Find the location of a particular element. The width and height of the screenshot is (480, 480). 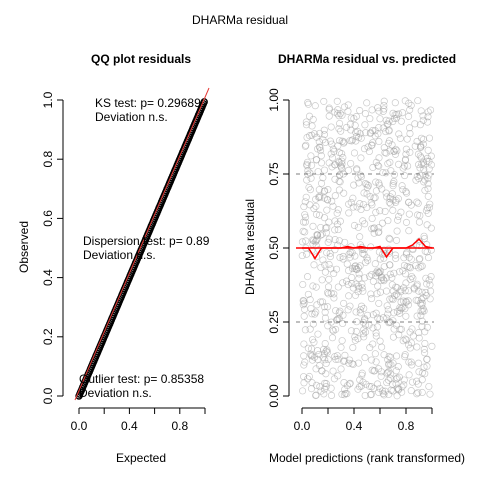

residual-y-tick-label: 0.50 is located at coordinates (274, 248).